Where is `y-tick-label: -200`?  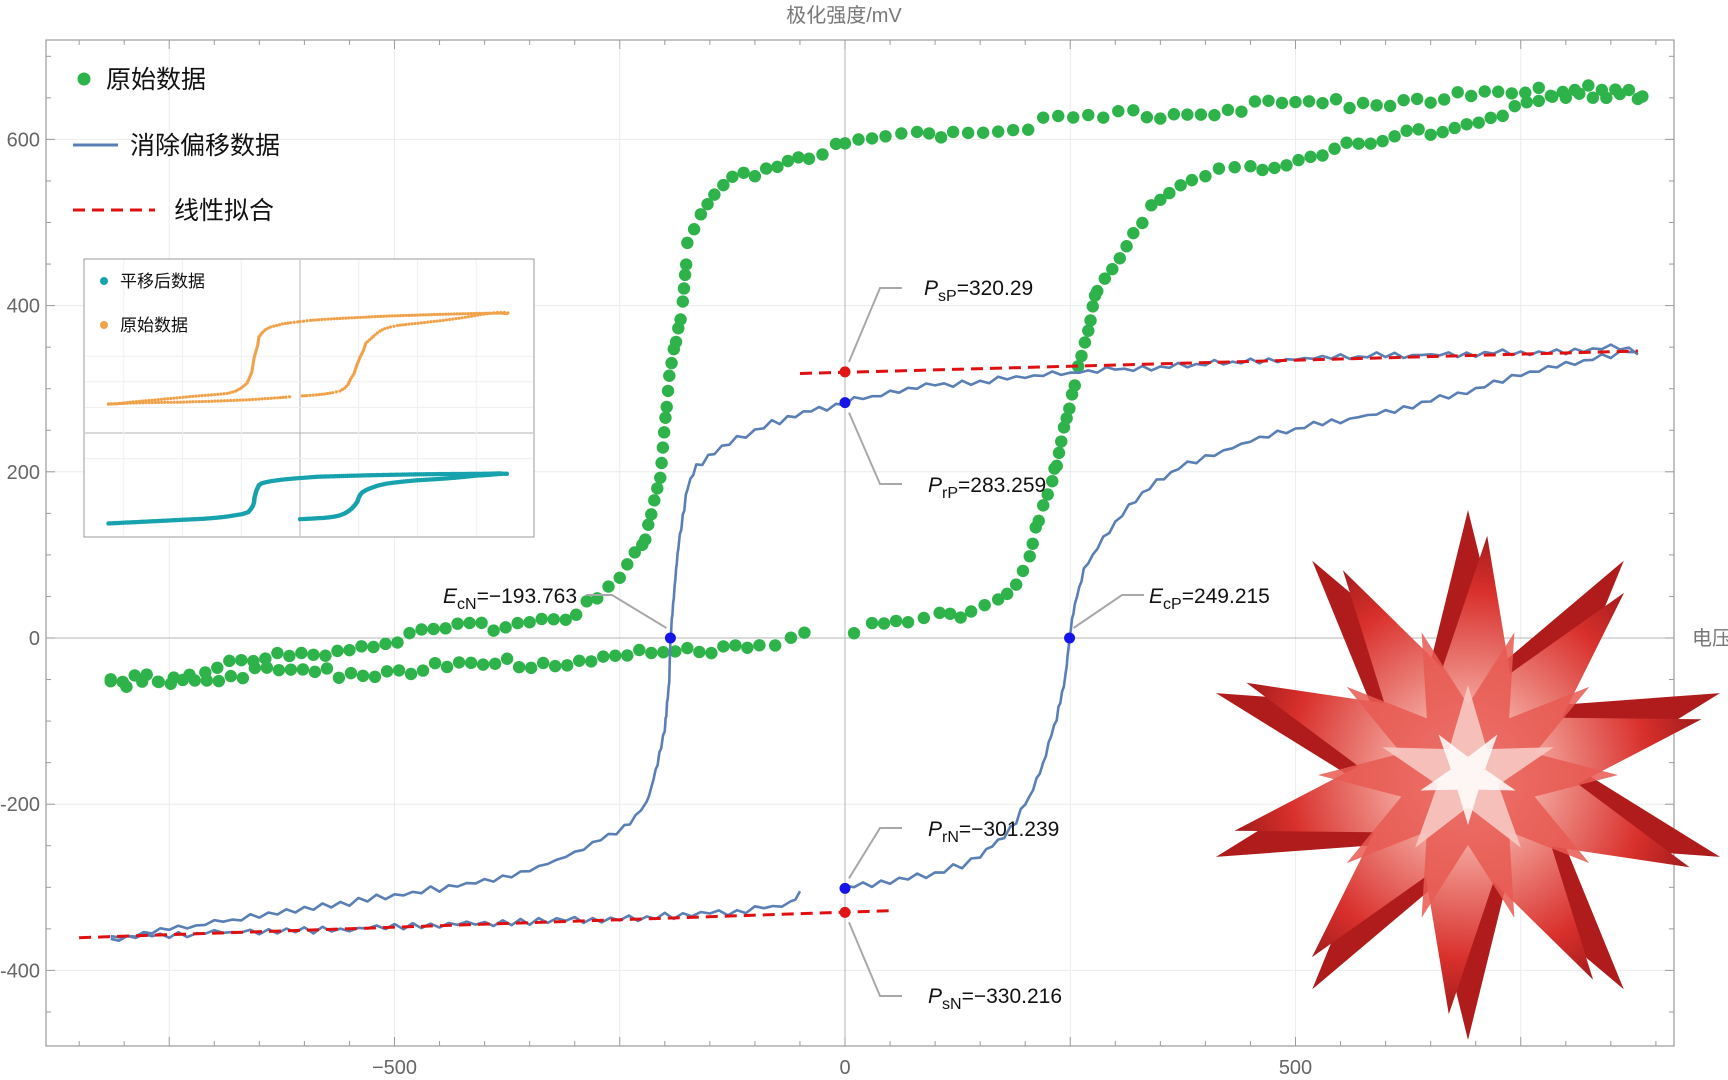
y-tick-label: -200 is located at coordinates (20, 805).